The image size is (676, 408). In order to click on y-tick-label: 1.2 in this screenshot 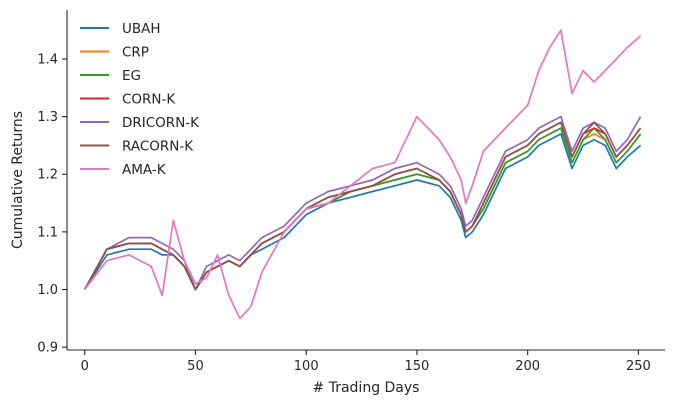, I will do `click(47, 175)`.